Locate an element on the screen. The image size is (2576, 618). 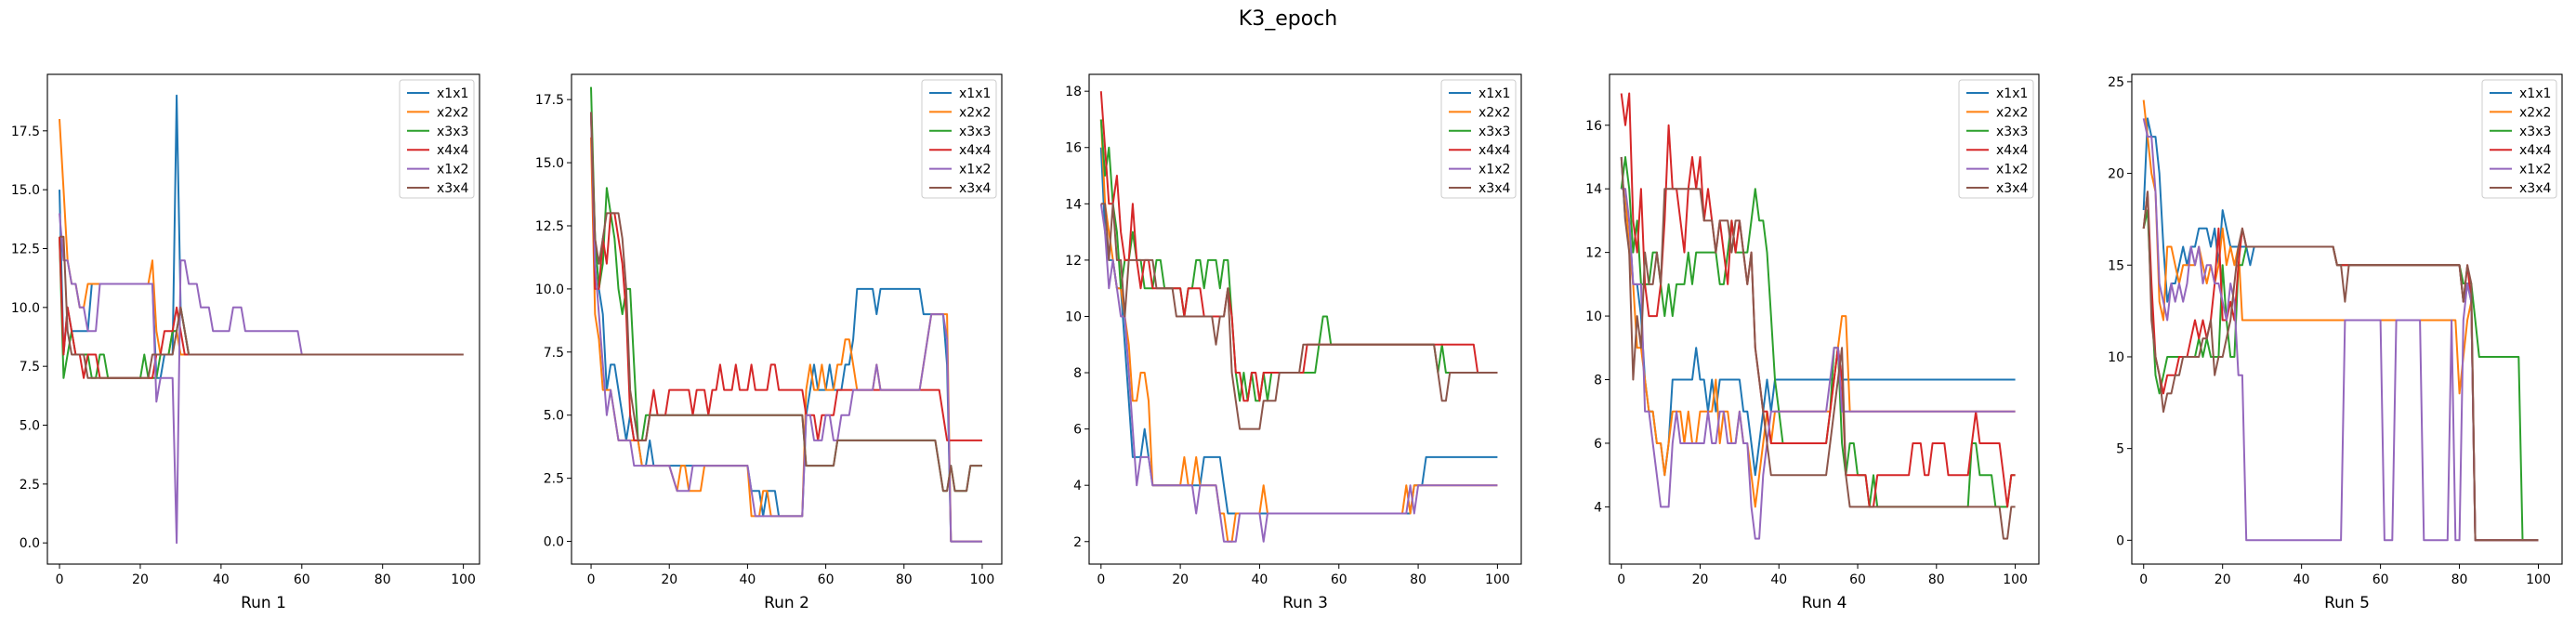
y-tick-label: 8 is located at coordinates (1077, 373).